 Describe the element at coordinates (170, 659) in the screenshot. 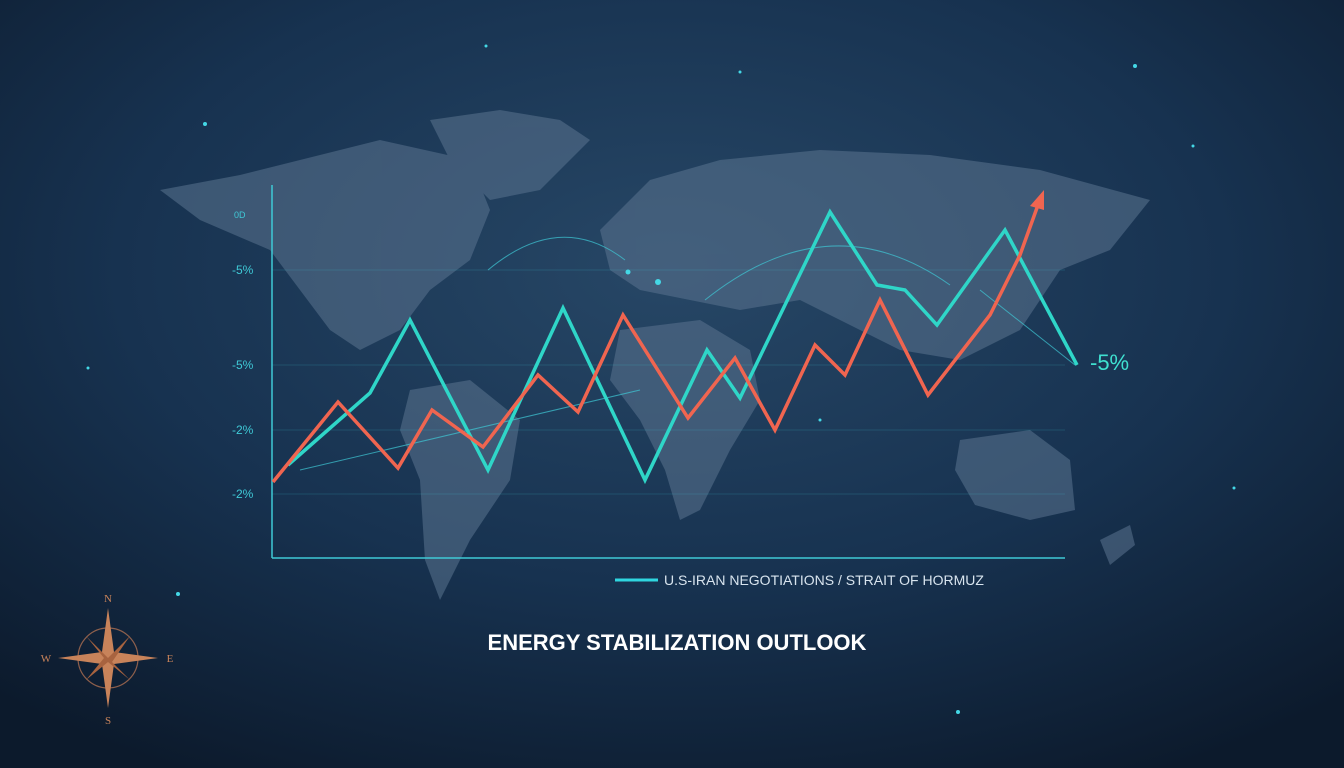

I see `compass-e: E` at that location.